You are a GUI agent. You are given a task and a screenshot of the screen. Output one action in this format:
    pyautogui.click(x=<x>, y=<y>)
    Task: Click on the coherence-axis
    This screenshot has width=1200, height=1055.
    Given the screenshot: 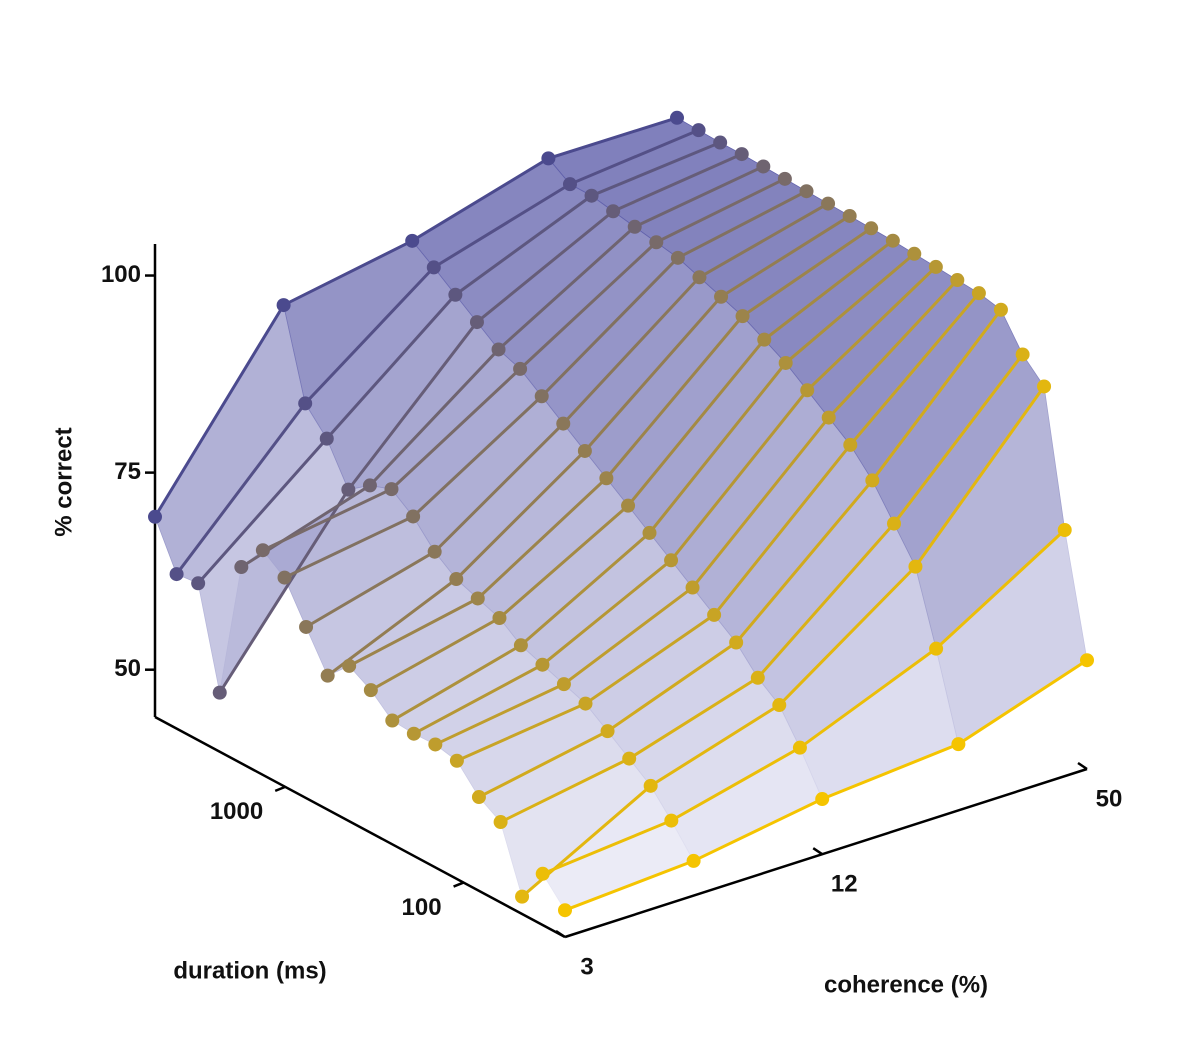 What is the action you would take?
    pyautogui.click(x=826, y=853)
    